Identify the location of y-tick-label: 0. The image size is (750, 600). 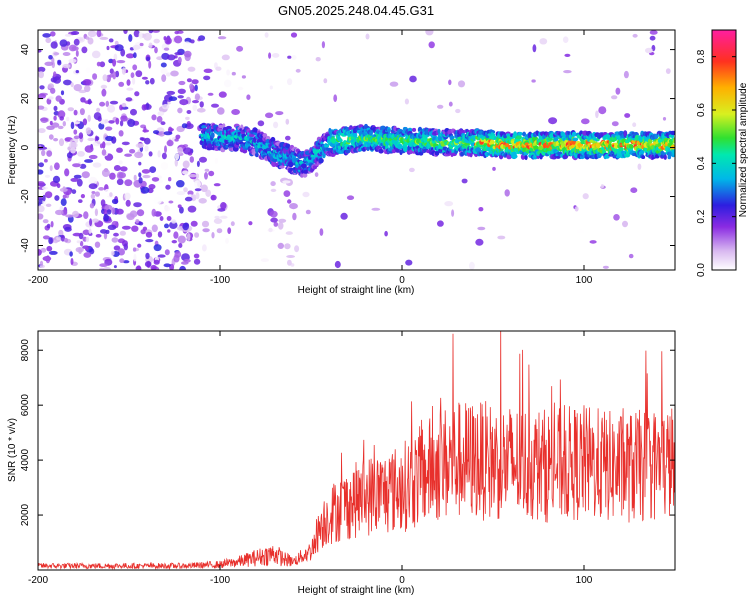
(25, 147).